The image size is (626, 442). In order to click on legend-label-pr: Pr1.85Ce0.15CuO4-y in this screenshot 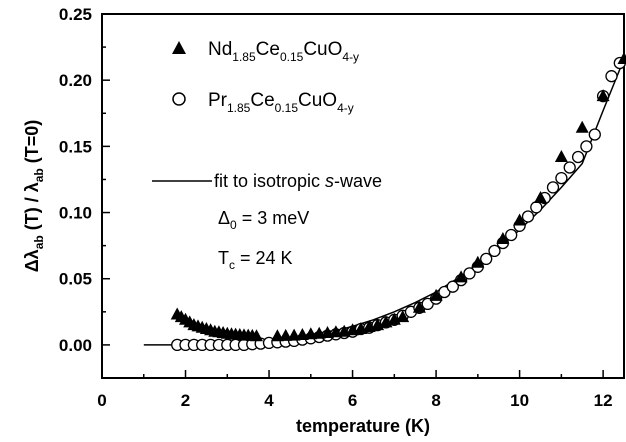, I will do `click(281, 102)`.